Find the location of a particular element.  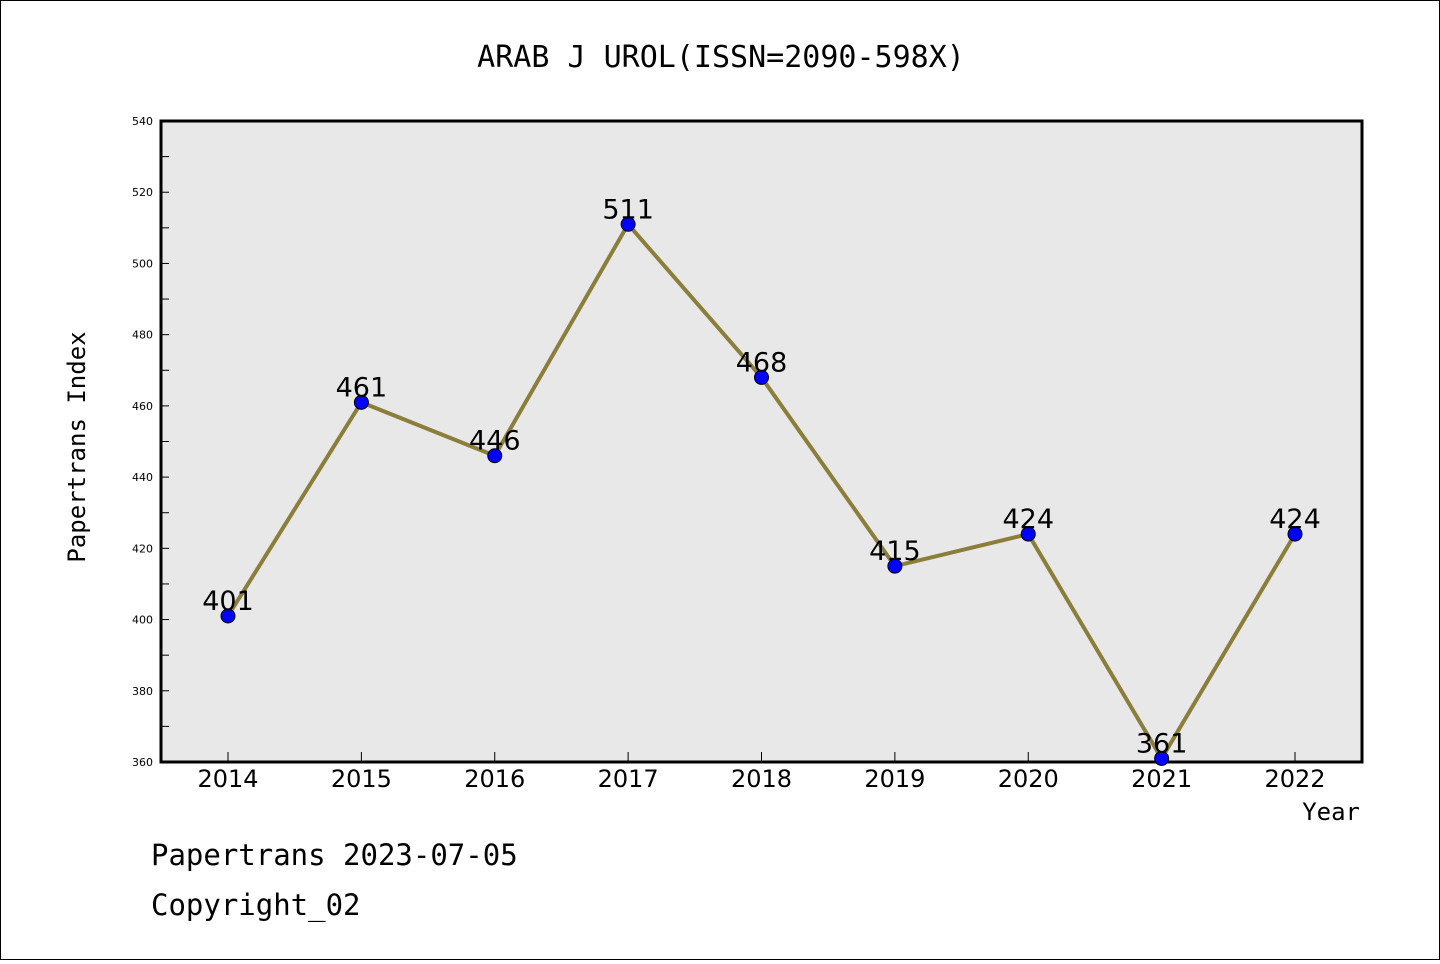

y-tick-label: 360 is located at coordinates (142, 762).